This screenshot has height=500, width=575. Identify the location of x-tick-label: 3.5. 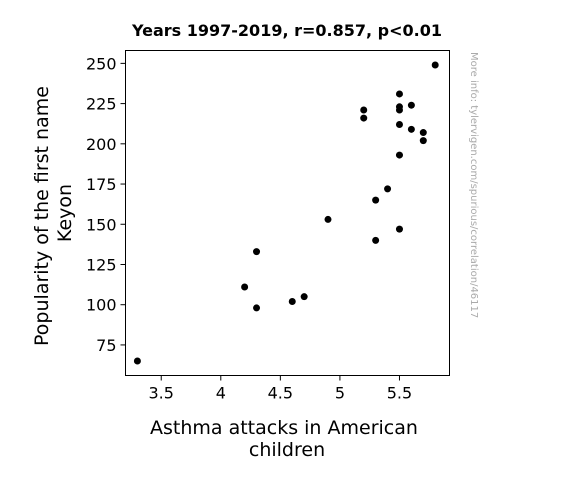
(161, 393).